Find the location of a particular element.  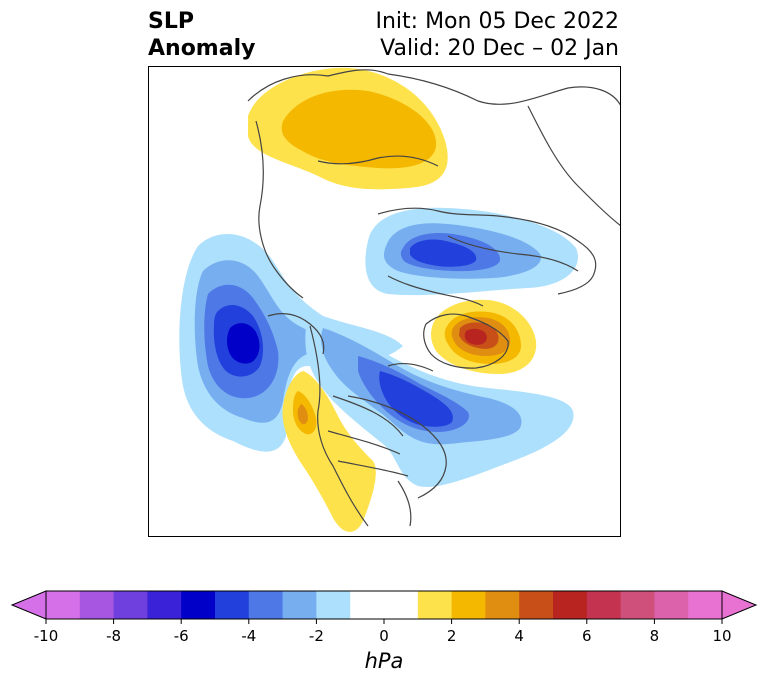

colorbar-ticks: -10 -8 -6 -4 -2 0 2 4 6 8 10 is located at coordinates (383, 632).